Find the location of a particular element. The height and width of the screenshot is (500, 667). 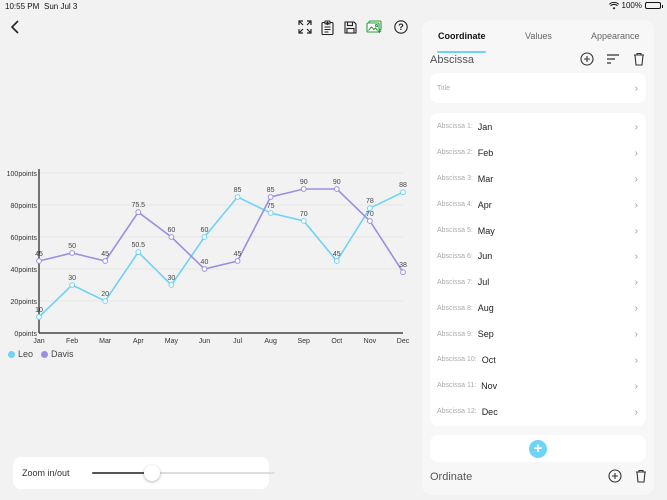

abscissa-value: Sep is located at coordinates (485, 334).